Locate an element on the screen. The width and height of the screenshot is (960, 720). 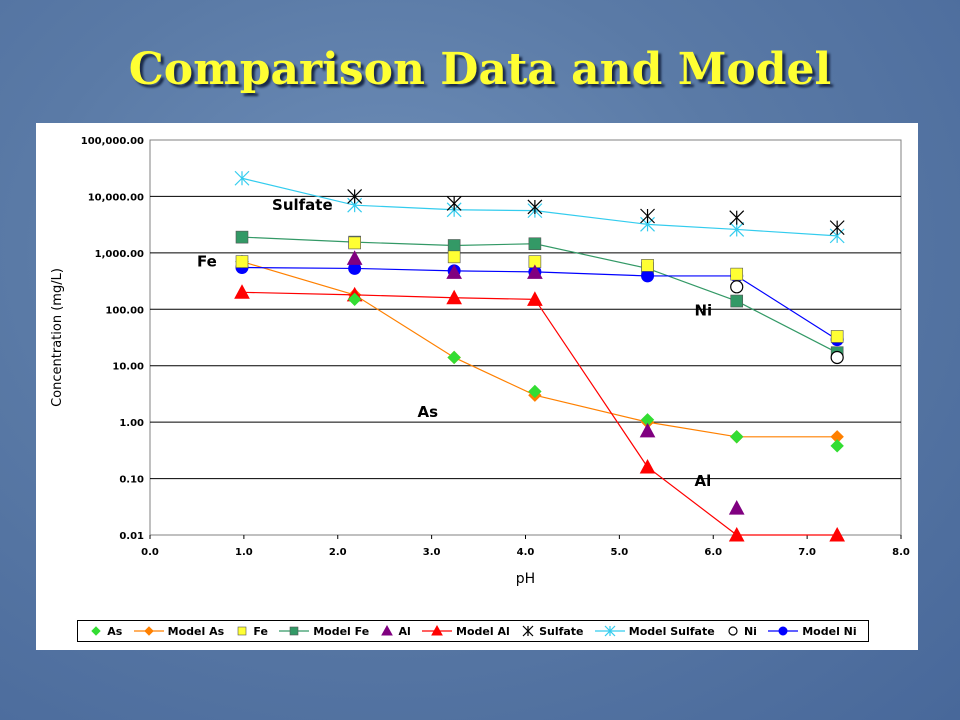
y-tick-label: 10.00 is located at coordinates (128, 367).